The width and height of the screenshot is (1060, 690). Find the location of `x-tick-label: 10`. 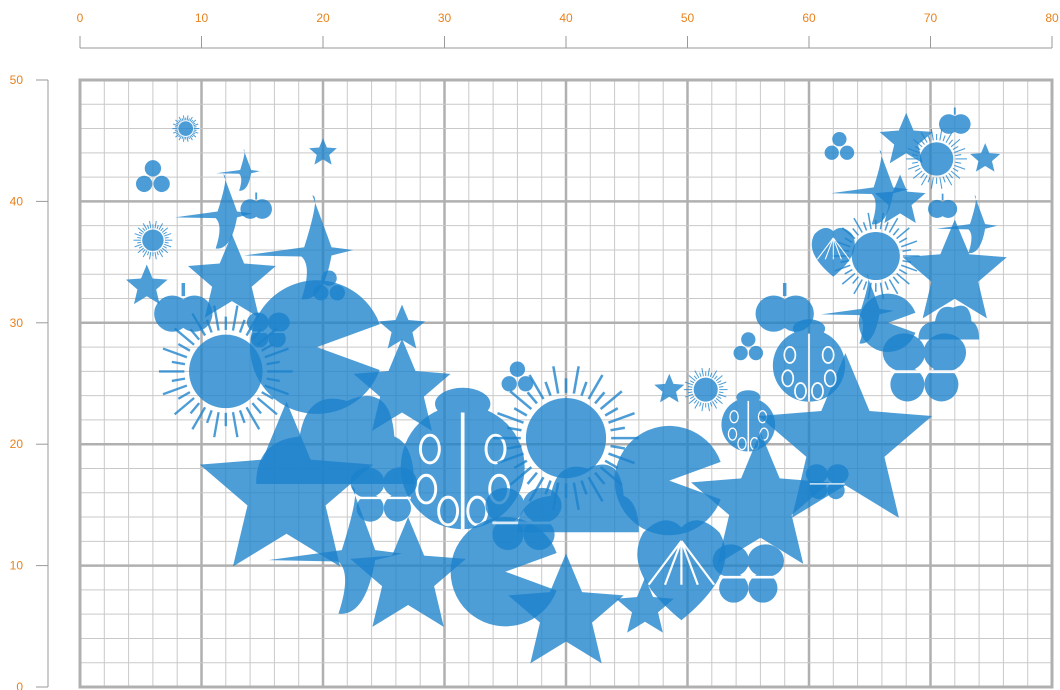

x-tick-label: 10 is located at coordinates (202, 18).